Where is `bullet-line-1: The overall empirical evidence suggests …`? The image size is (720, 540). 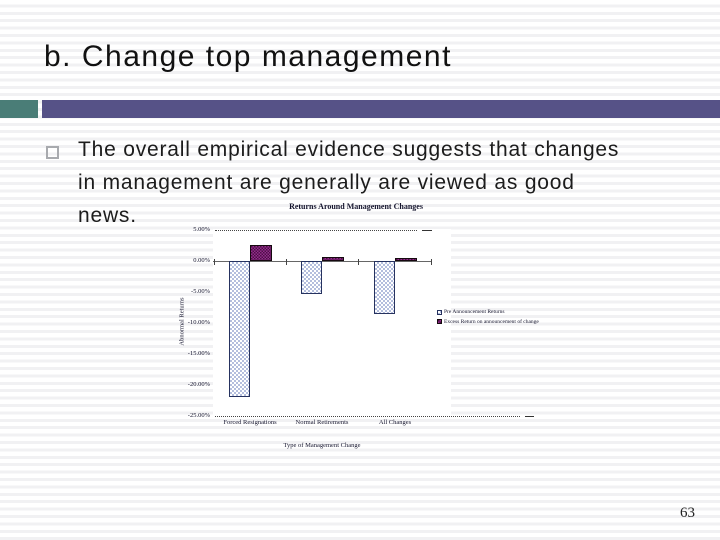 bullet-line-1: The overall empirical evidence suggests … is located at coordinates (349, 149).